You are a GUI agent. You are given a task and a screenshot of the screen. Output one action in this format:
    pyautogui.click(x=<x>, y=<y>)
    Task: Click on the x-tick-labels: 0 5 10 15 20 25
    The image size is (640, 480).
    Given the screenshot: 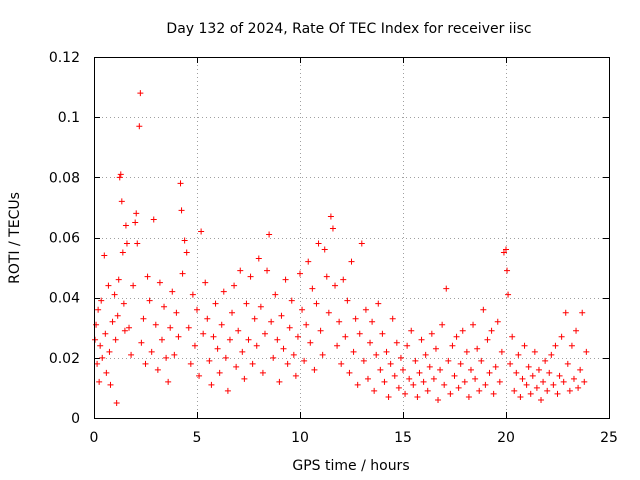 What is the action you would take?
    pyautogui.click(x=354, y=438)
    